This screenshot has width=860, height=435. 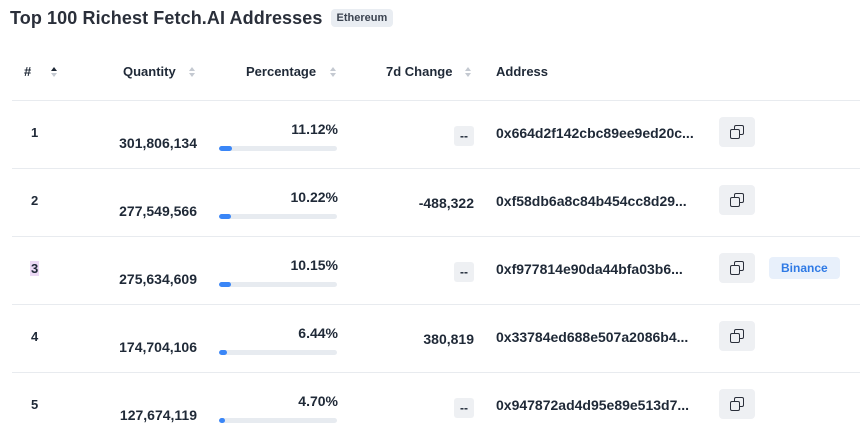 I want to click on column-header-address: Address, so click(x=522, y=71).